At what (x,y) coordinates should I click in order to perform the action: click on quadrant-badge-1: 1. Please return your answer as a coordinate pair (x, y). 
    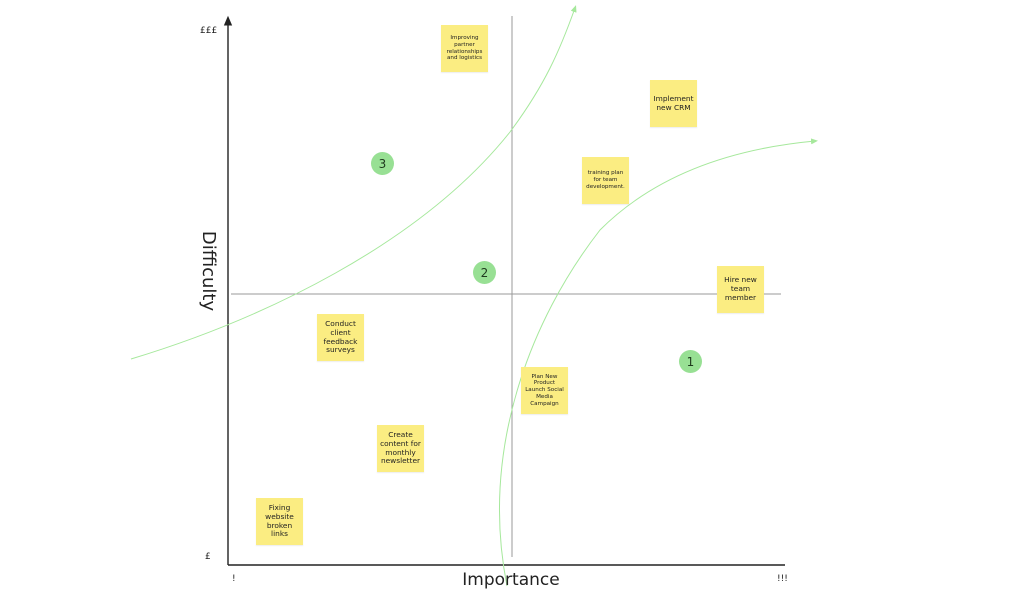
    Looking at the image, I should click on (690, 361).